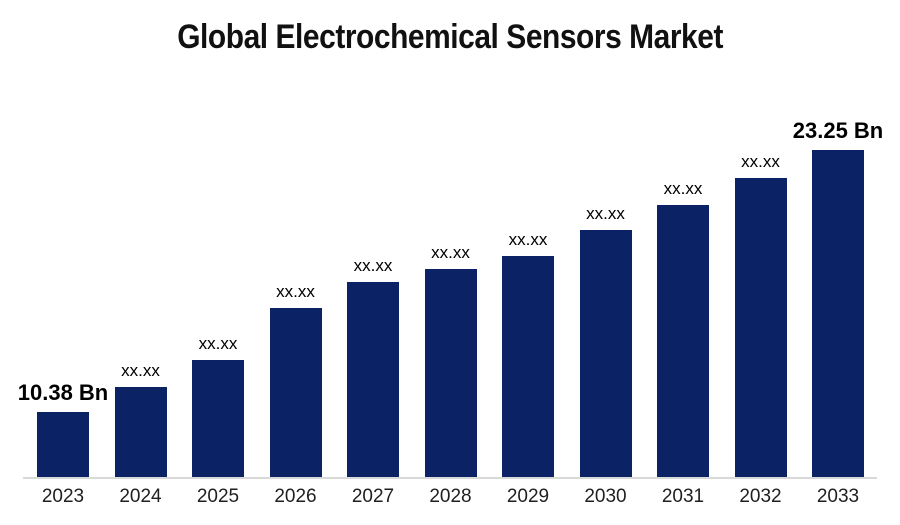  What do you see at coordinates (528, 366) in the screenshot?
I see `bar-2029` at bounding box center [528, 366].